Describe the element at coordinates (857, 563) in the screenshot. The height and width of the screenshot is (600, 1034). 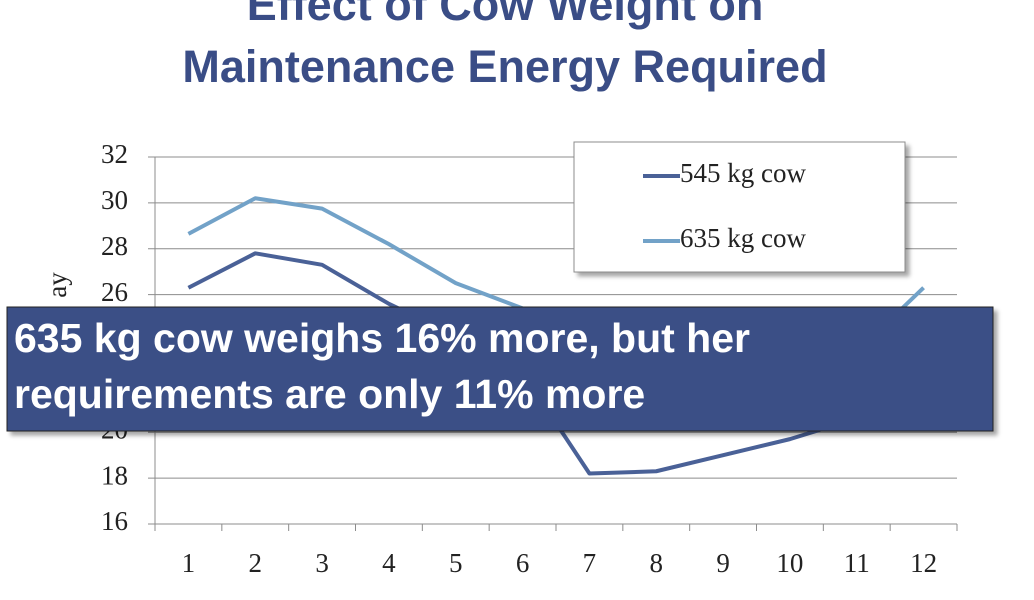
I see `x-tick-label: 11` at that location.